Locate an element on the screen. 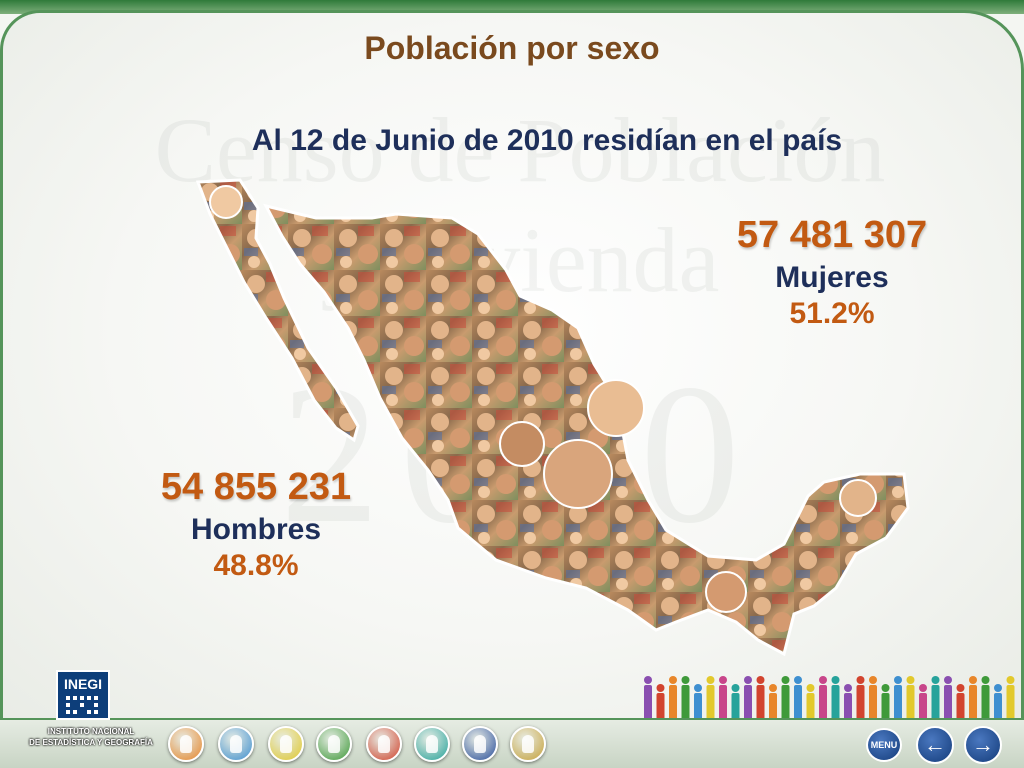 The image size is (1024, 768). arrow-left-icon: ← is located at coordinates (935, 745).